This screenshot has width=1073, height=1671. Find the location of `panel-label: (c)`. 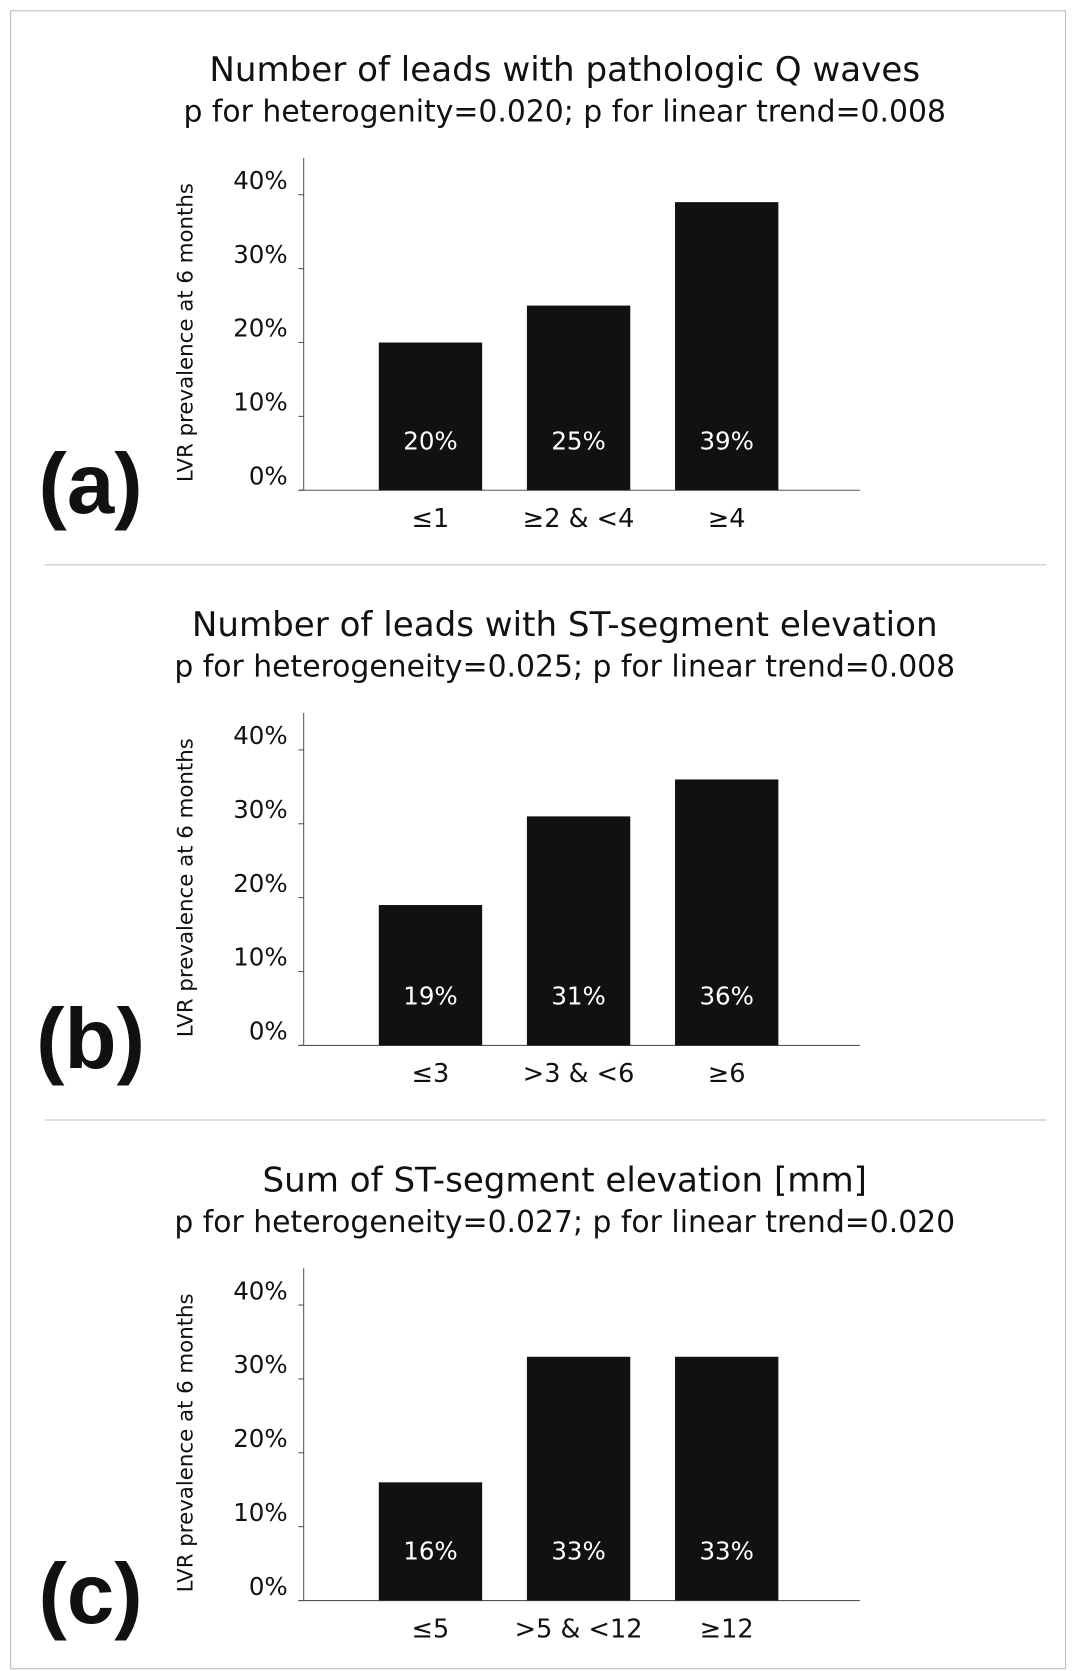

panel-label: (c) is located at coordinates (90, 1594).